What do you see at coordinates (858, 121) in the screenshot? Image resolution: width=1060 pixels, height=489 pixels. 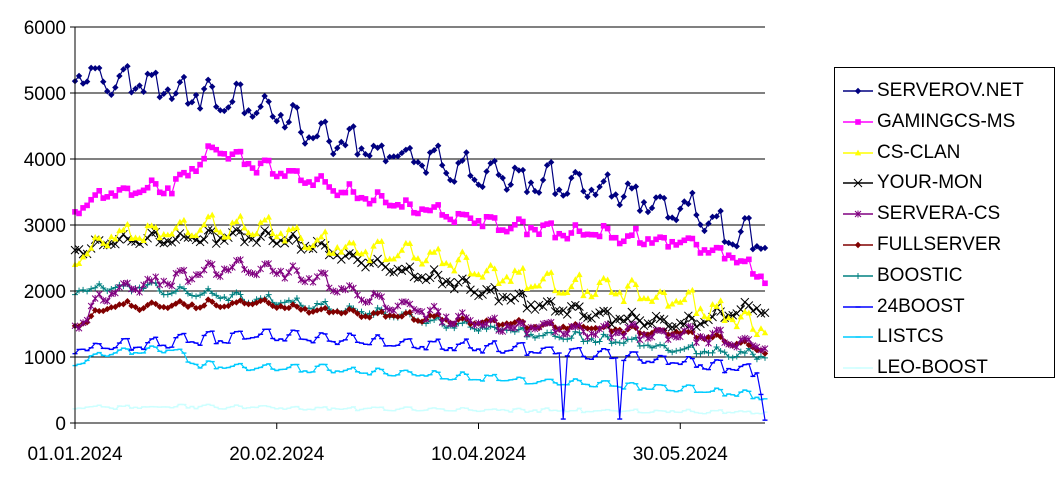 I see `legend-swatch` at bounding box center [858, 121].